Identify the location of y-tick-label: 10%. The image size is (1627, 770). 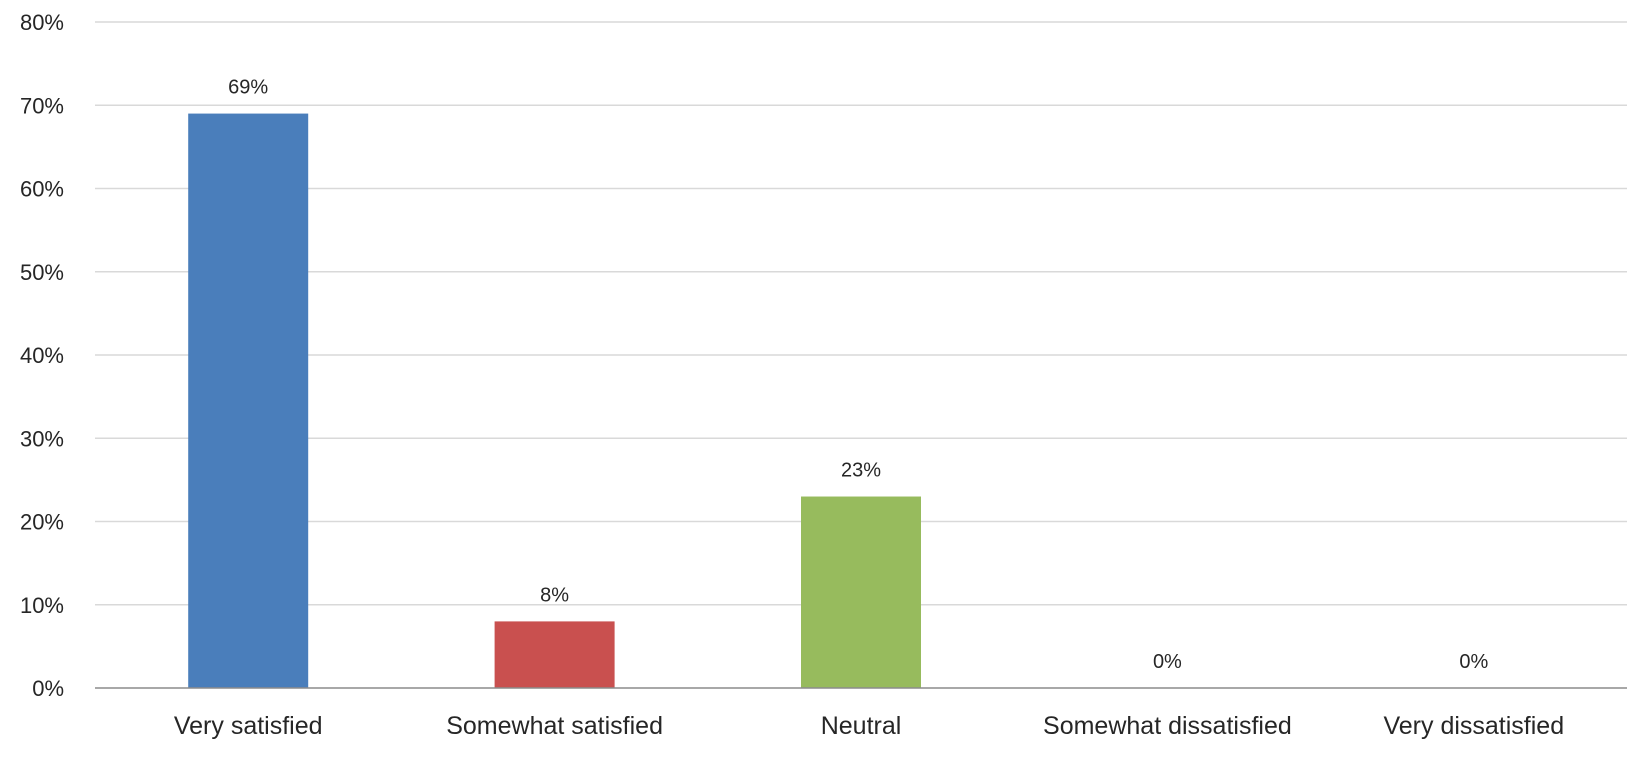
(42, 605).